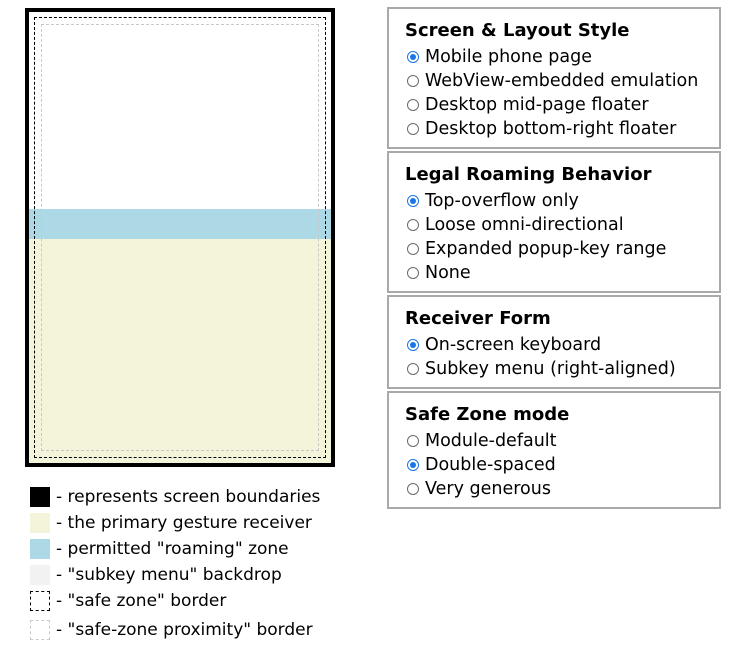 This screenshot has height=655, width=744. What do you see at coordinates (528, 174) in the screenshot?
I see `group-title: Legal Roaming Behavior` at bounding box center [528, 174].